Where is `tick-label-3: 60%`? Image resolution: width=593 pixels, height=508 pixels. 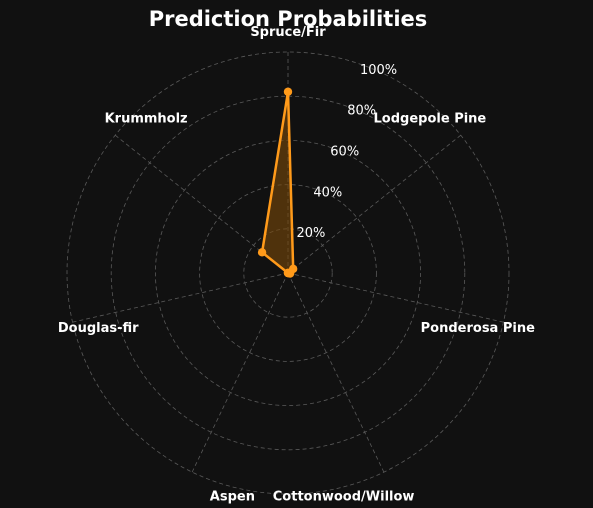 tick-label-3: 60% is located at coordinates (344, 151).